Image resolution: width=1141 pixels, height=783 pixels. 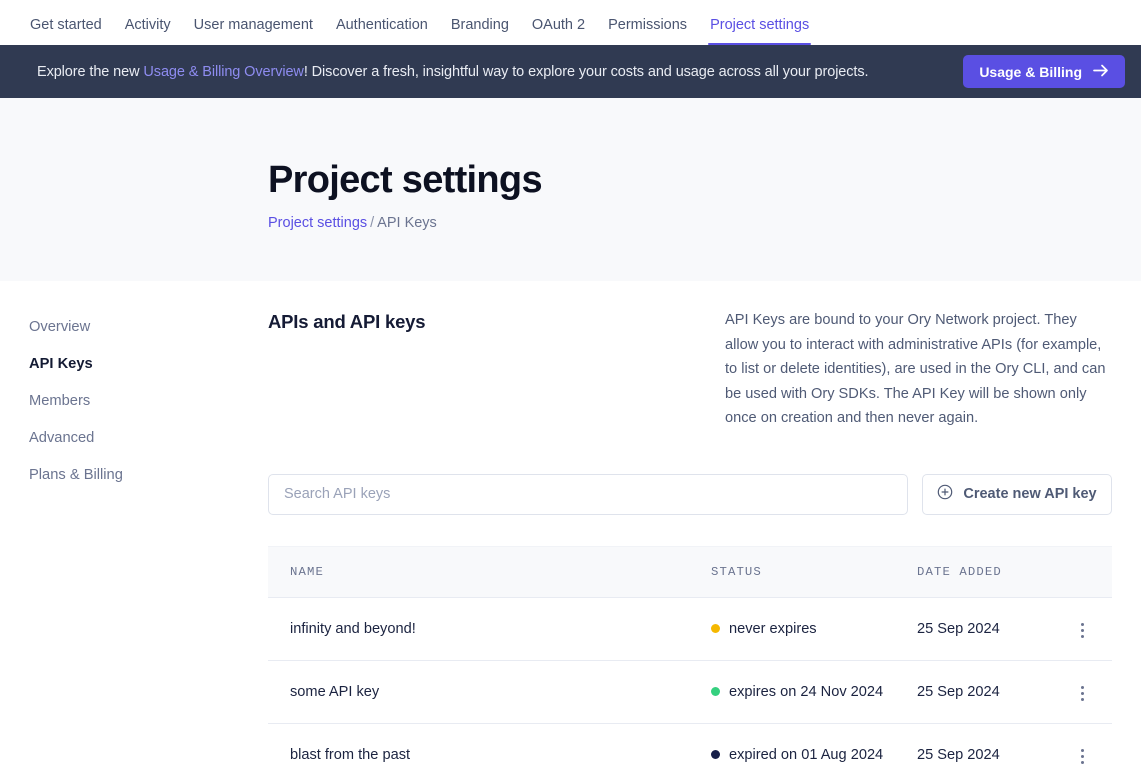 What do you see at coordinates (945, 494) in the screenshot?
I see `plus-circle-icon` at bounding box center [945, 494].